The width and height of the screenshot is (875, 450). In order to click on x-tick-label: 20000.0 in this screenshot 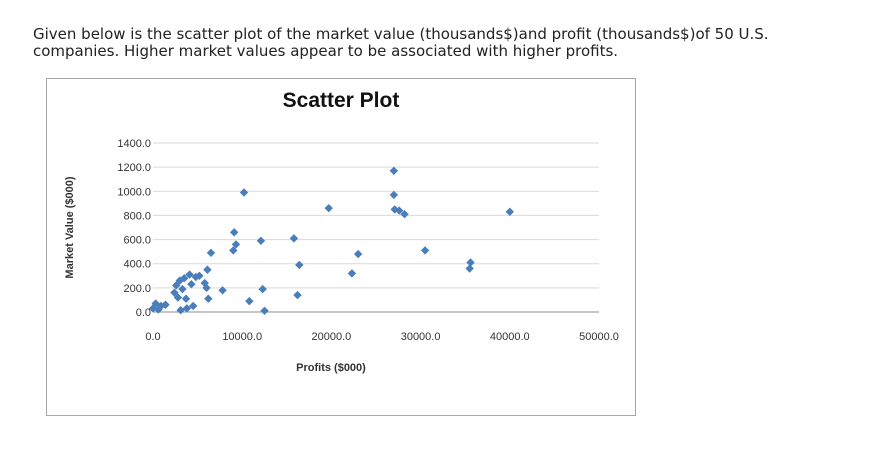, I will do `click(332, 337)`.